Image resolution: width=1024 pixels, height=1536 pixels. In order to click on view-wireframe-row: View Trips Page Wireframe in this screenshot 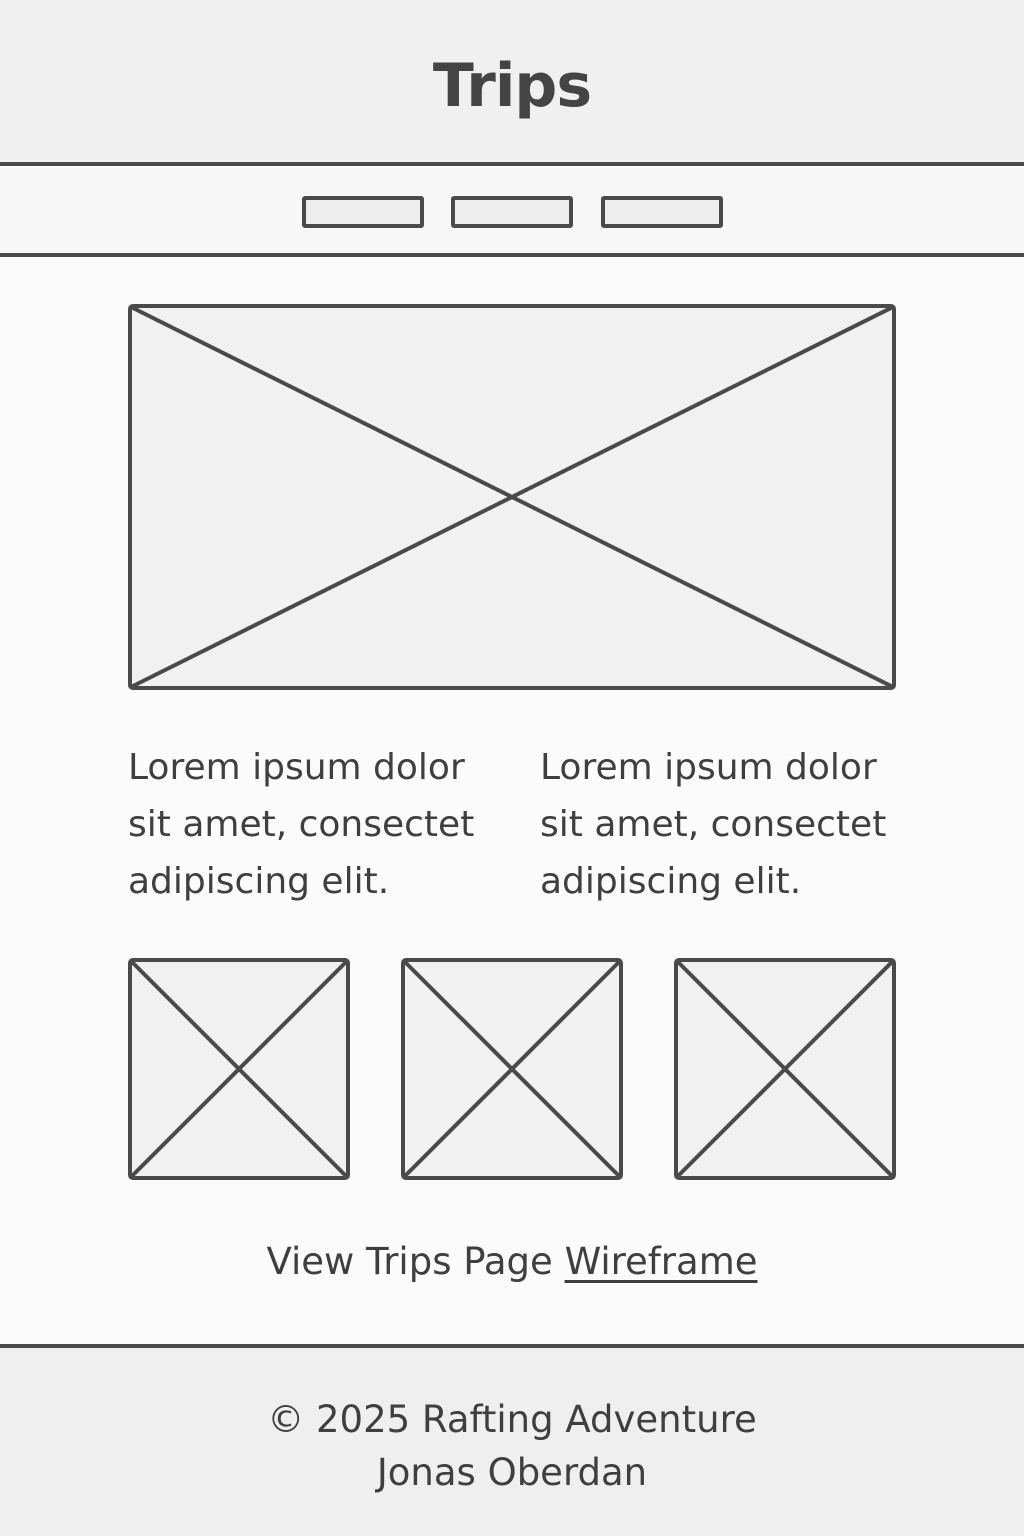, I will do `click(512, 1262)`.